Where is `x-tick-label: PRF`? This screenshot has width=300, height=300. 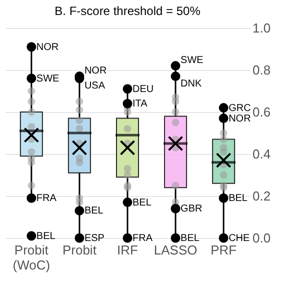
x-tick-label: PRF is located at coordinates (223, 250).